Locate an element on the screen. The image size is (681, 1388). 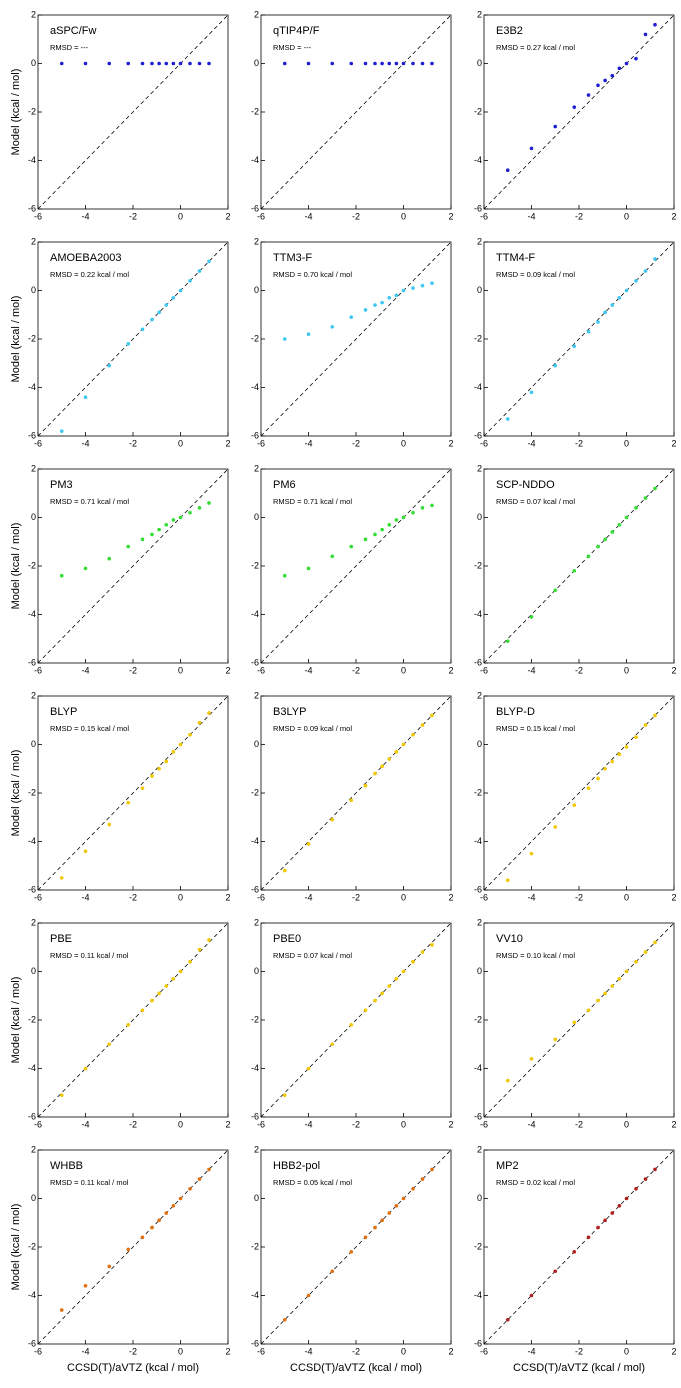
panel-title: WHBB is located at coordinates (66, 1166).